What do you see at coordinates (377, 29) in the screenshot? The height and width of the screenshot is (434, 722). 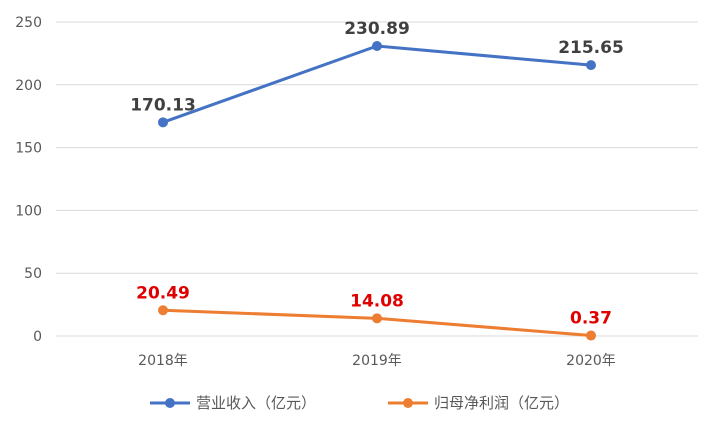 I see `data-label: 230.89` at bounding box center [377, 29].